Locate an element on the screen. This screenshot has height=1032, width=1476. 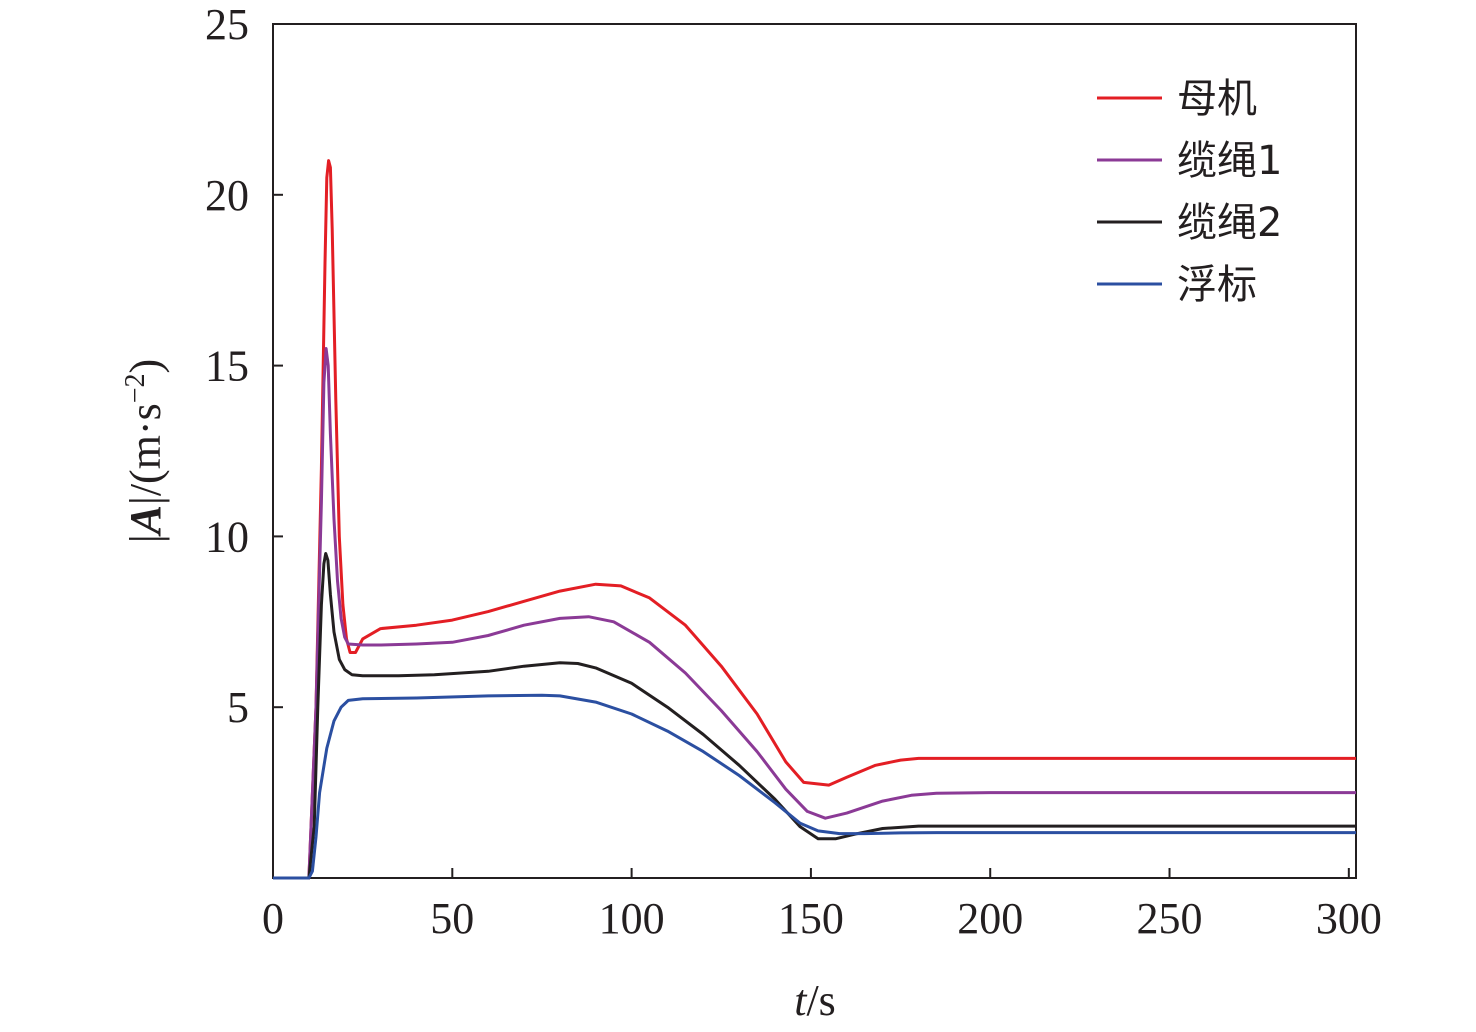
x-tick-label: 50 is located at coordinates (452, 918).